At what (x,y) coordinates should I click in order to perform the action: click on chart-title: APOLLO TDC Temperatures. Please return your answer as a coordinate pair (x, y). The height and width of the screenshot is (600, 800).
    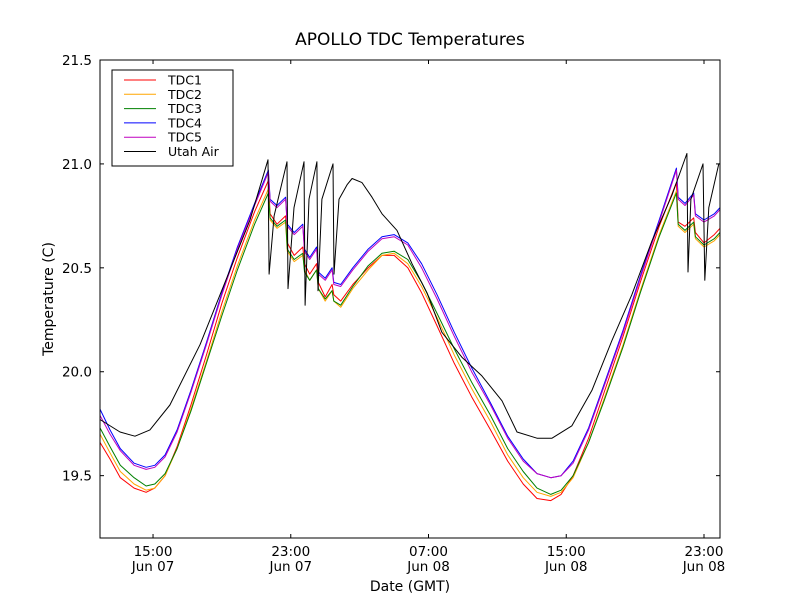
    Looking at the image, I should click on (410, 40).